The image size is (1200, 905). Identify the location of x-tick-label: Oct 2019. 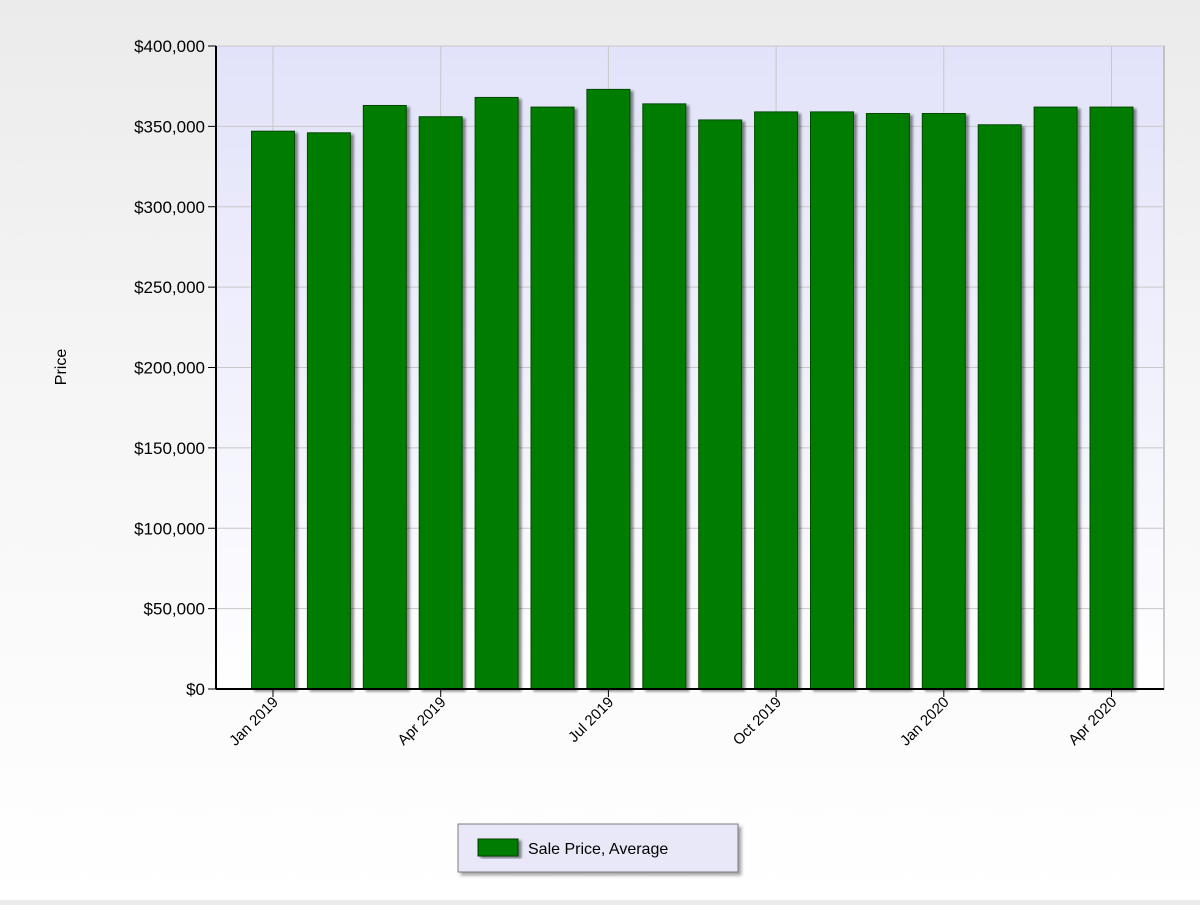
(757, 721).